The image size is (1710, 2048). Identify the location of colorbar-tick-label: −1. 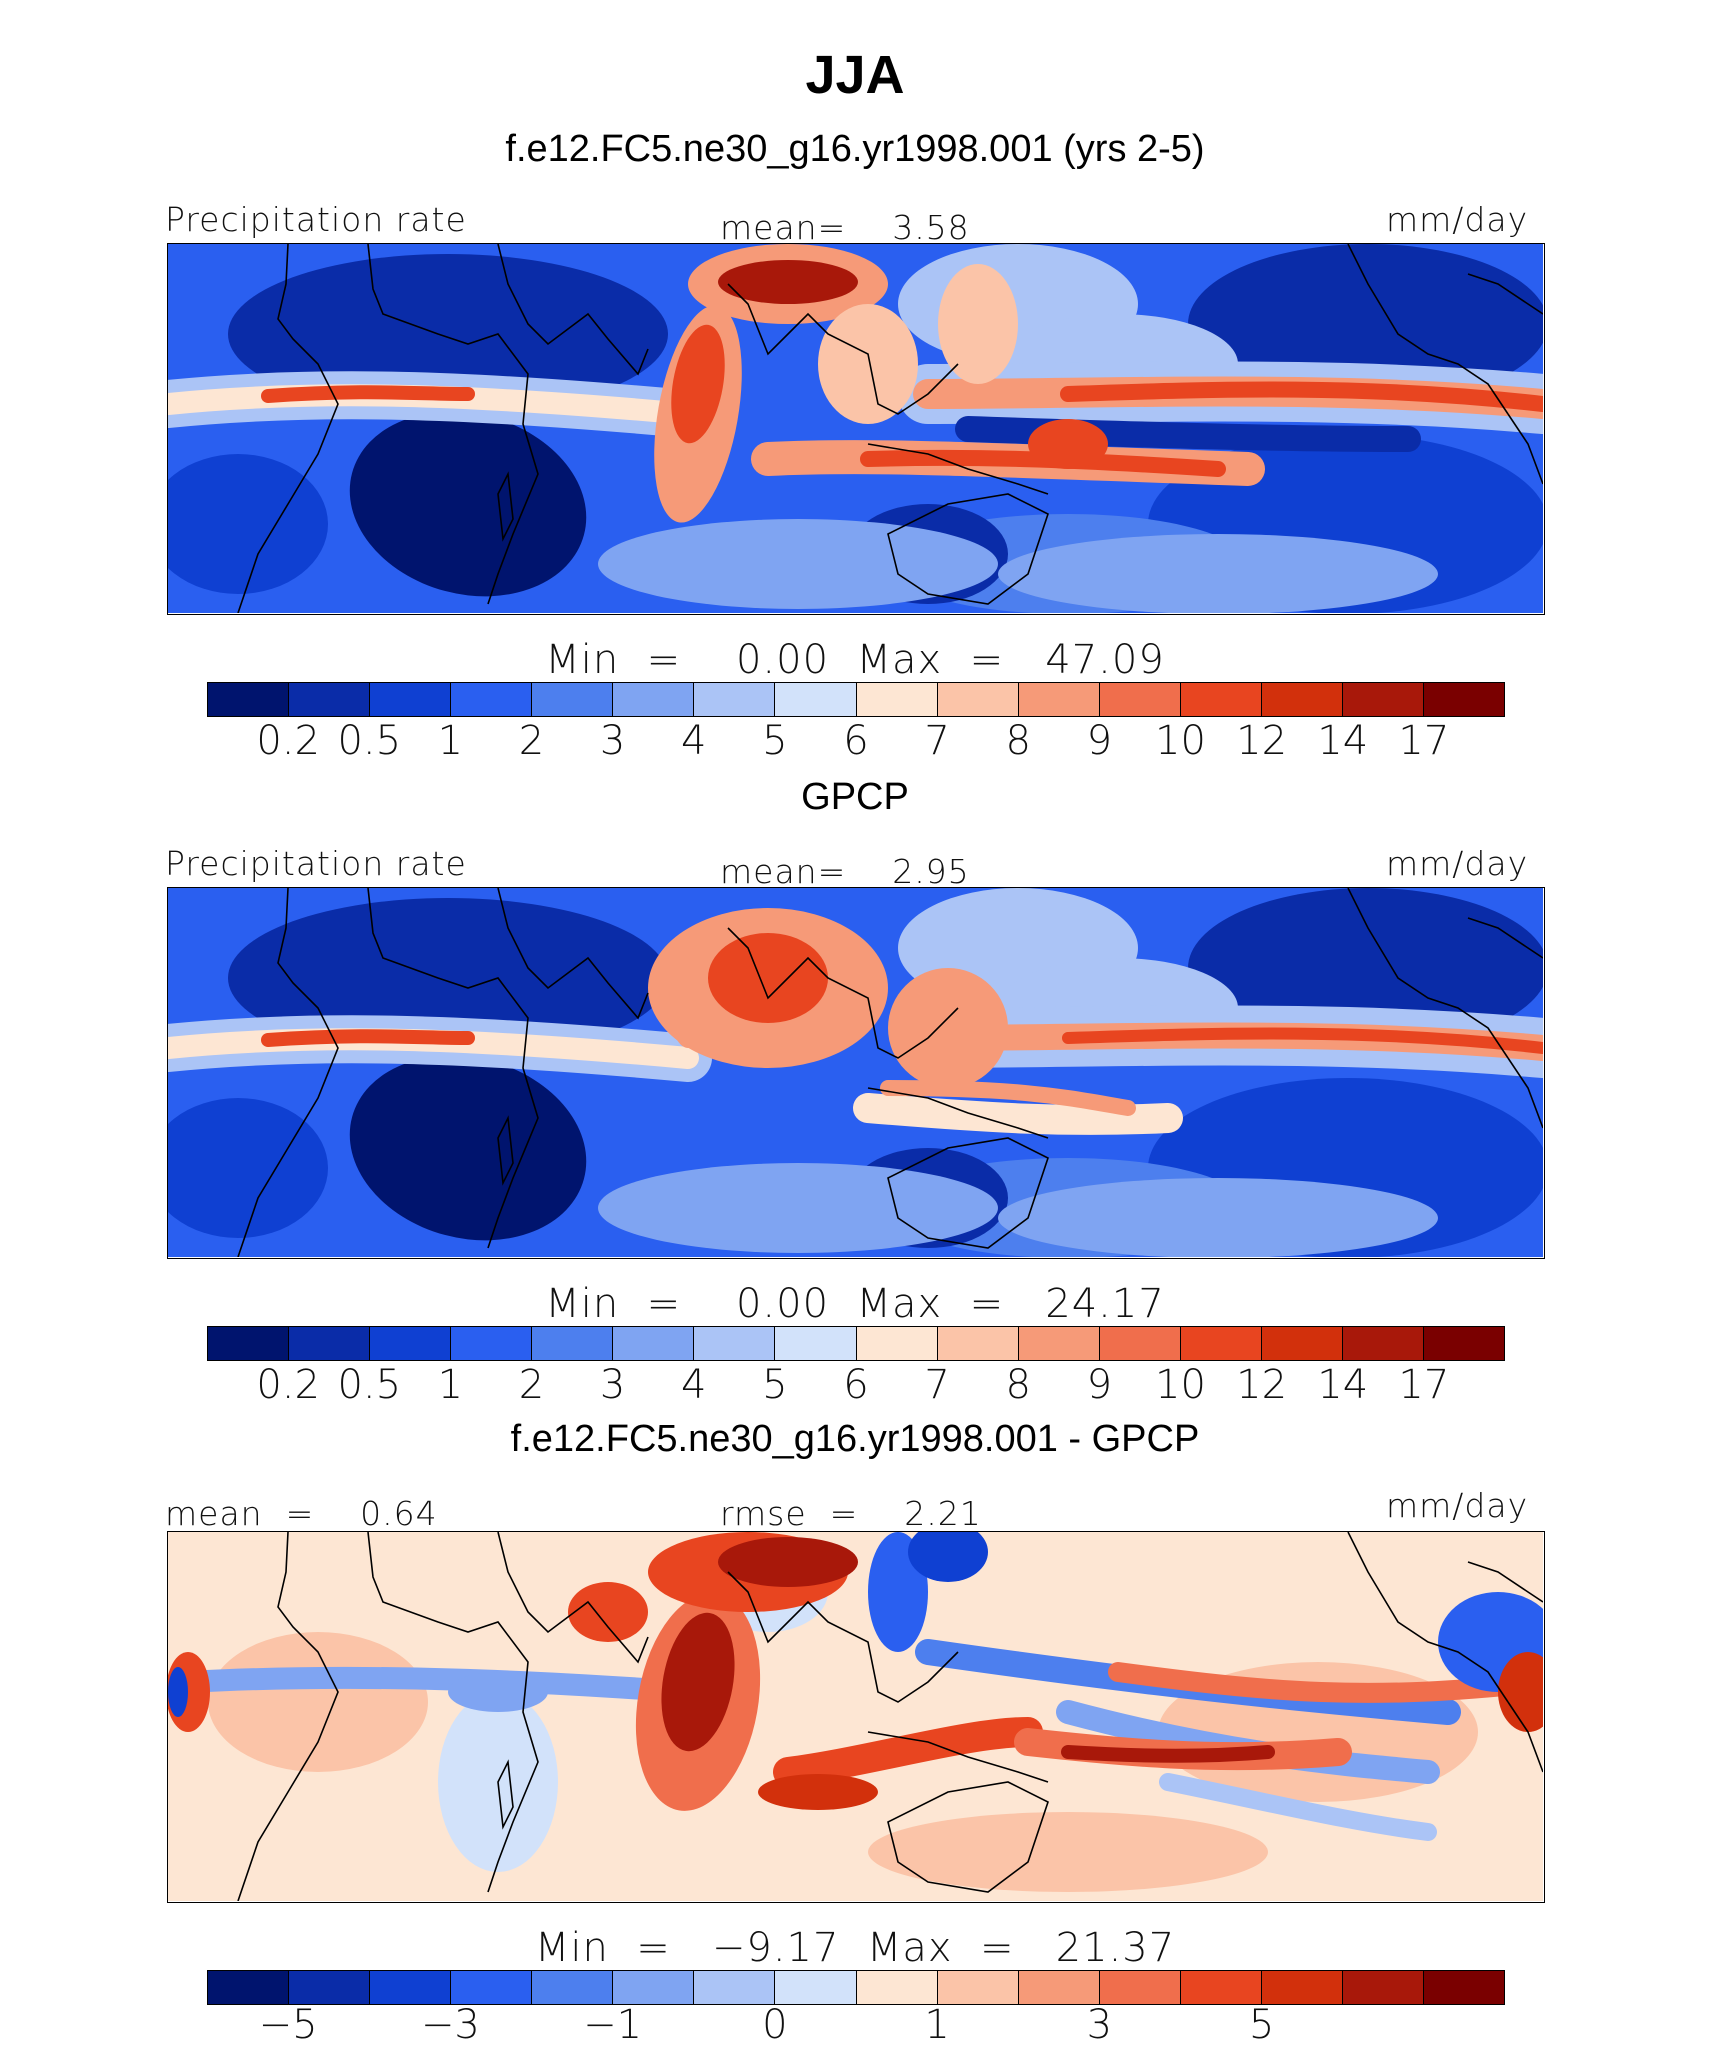
(613, 2025).